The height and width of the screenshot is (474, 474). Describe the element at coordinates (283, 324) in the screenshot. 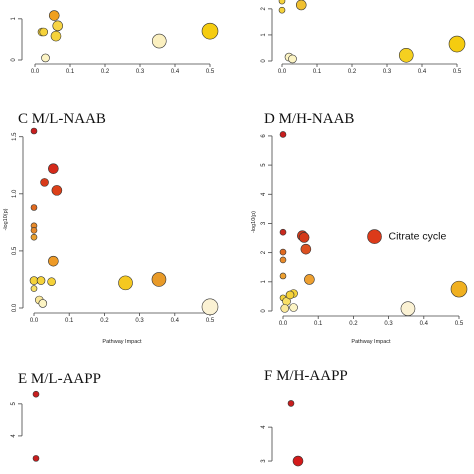

I see `x-tick-label-d: 0.0` at that location.